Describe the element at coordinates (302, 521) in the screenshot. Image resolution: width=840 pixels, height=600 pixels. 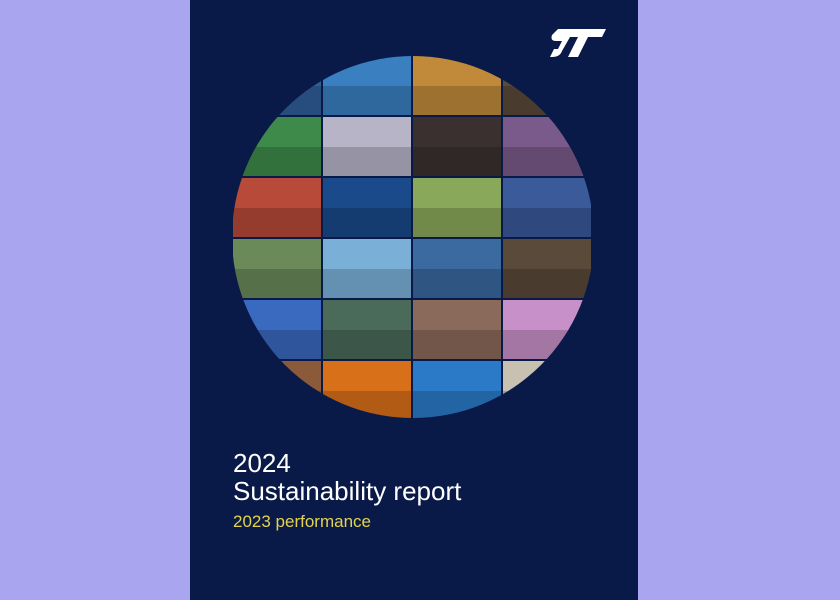
I see `report-subtitle: 2023 performance` at that location.